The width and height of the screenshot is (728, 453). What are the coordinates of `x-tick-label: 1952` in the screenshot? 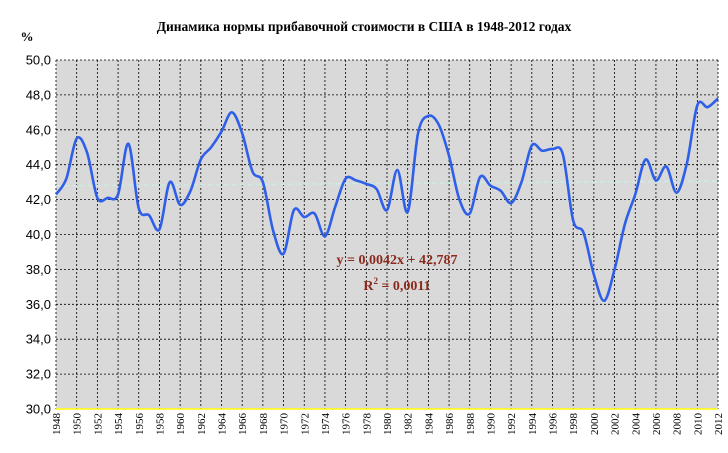 It's located at (98, 424).